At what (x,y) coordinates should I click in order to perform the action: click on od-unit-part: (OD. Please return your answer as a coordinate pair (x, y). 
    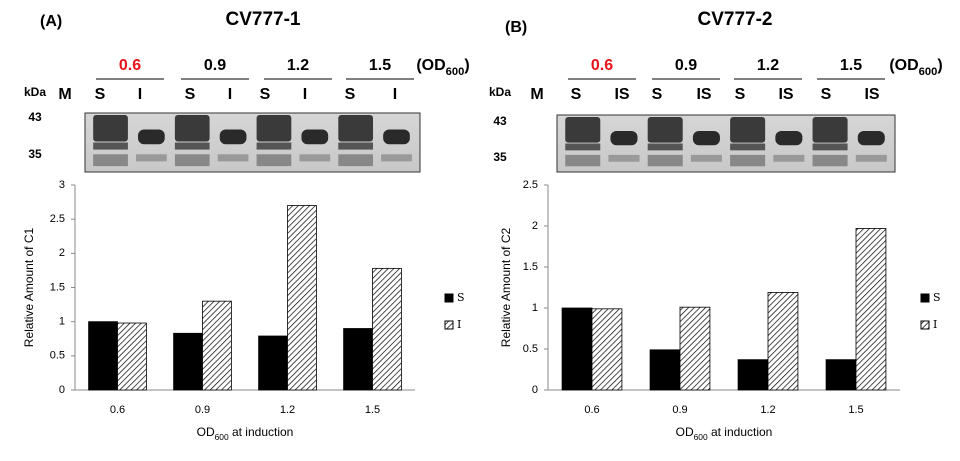
    Looking at the image, I should click on (903, 65).